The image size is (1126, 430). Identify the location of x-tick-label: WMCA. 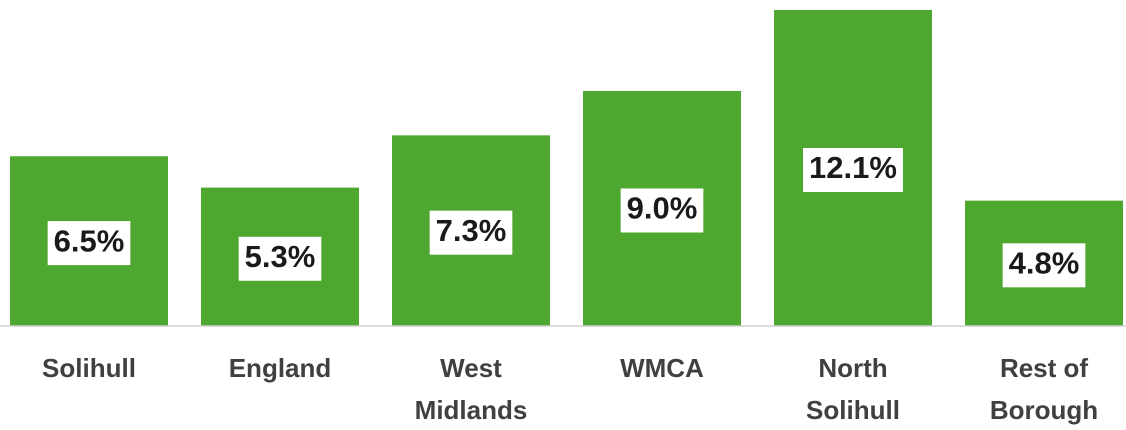
(662, 368).